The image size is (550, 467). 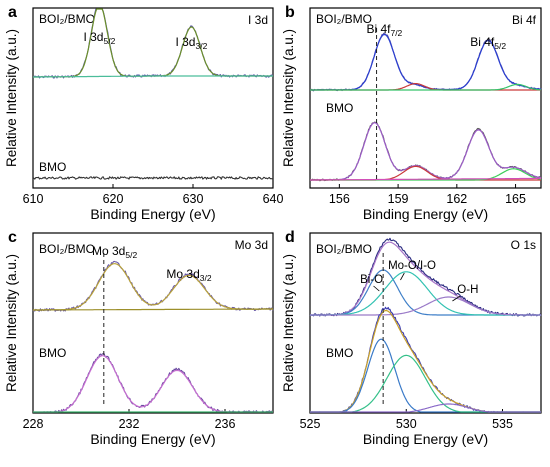 I want to click on panel-letter: b, so click(x=290, y=12).